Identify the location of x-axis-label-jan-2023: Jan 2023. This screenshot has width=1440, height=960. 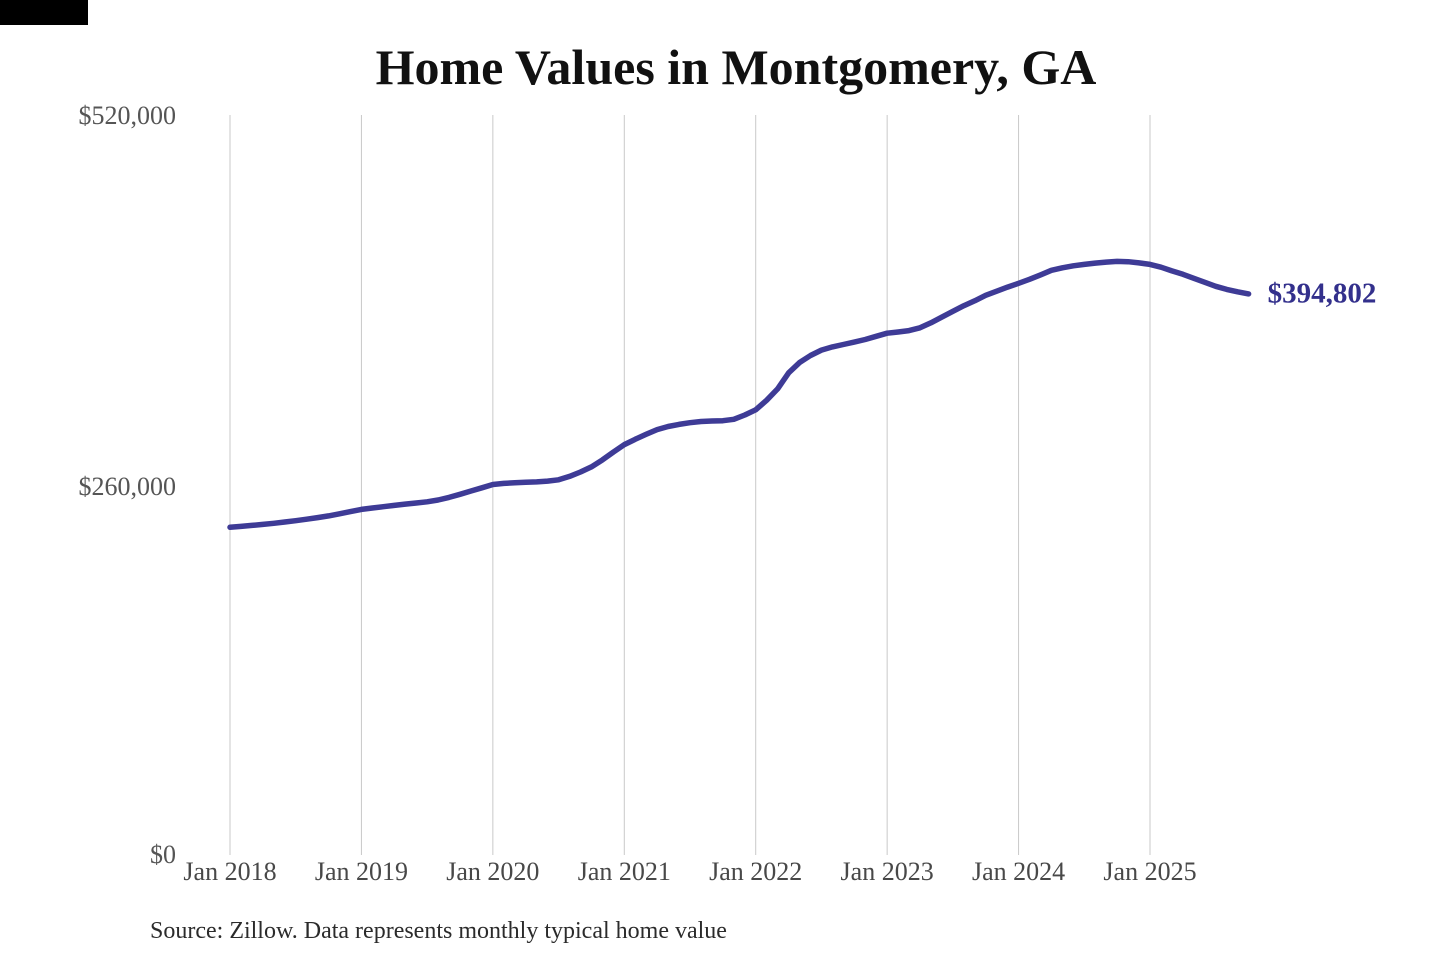
(887, 871).